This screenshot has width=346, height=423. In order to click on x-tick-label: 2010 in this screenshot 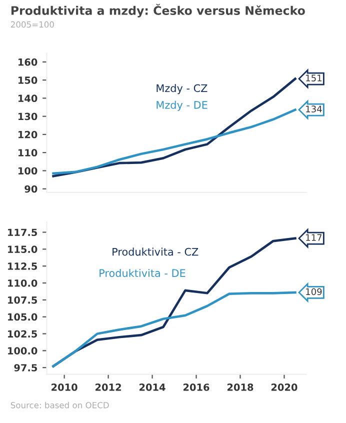, I will do `click(65, 387)`.